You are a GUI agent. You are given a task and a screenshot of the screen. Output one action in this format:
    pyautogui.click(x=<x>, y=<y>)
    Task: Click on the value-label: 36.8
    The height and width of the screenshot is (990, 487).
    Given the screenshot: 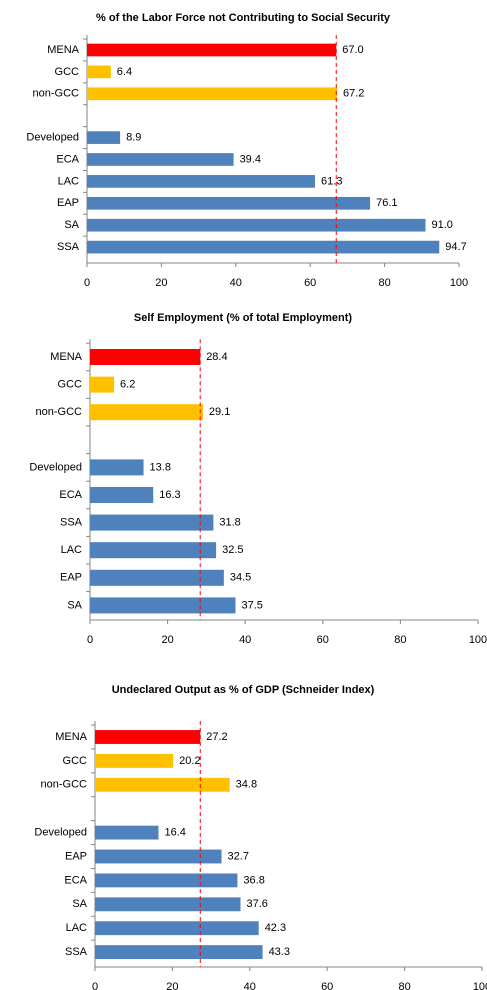 What is the action you would take?
    pyautogui.click(x=253, y=880)
    